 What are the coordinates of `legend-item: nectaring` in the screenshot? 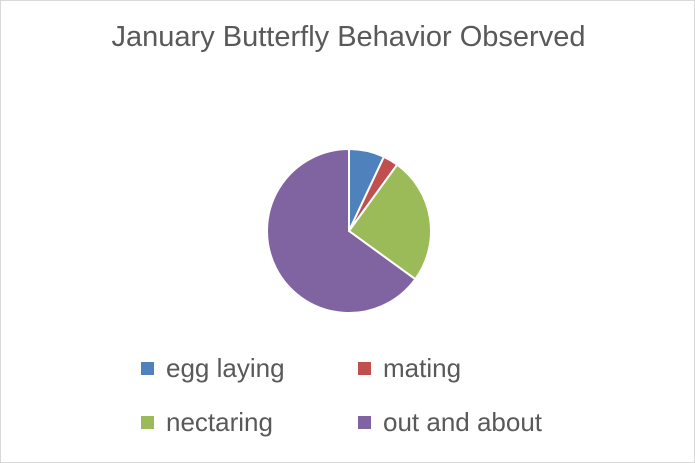 It's located at (207, 422).